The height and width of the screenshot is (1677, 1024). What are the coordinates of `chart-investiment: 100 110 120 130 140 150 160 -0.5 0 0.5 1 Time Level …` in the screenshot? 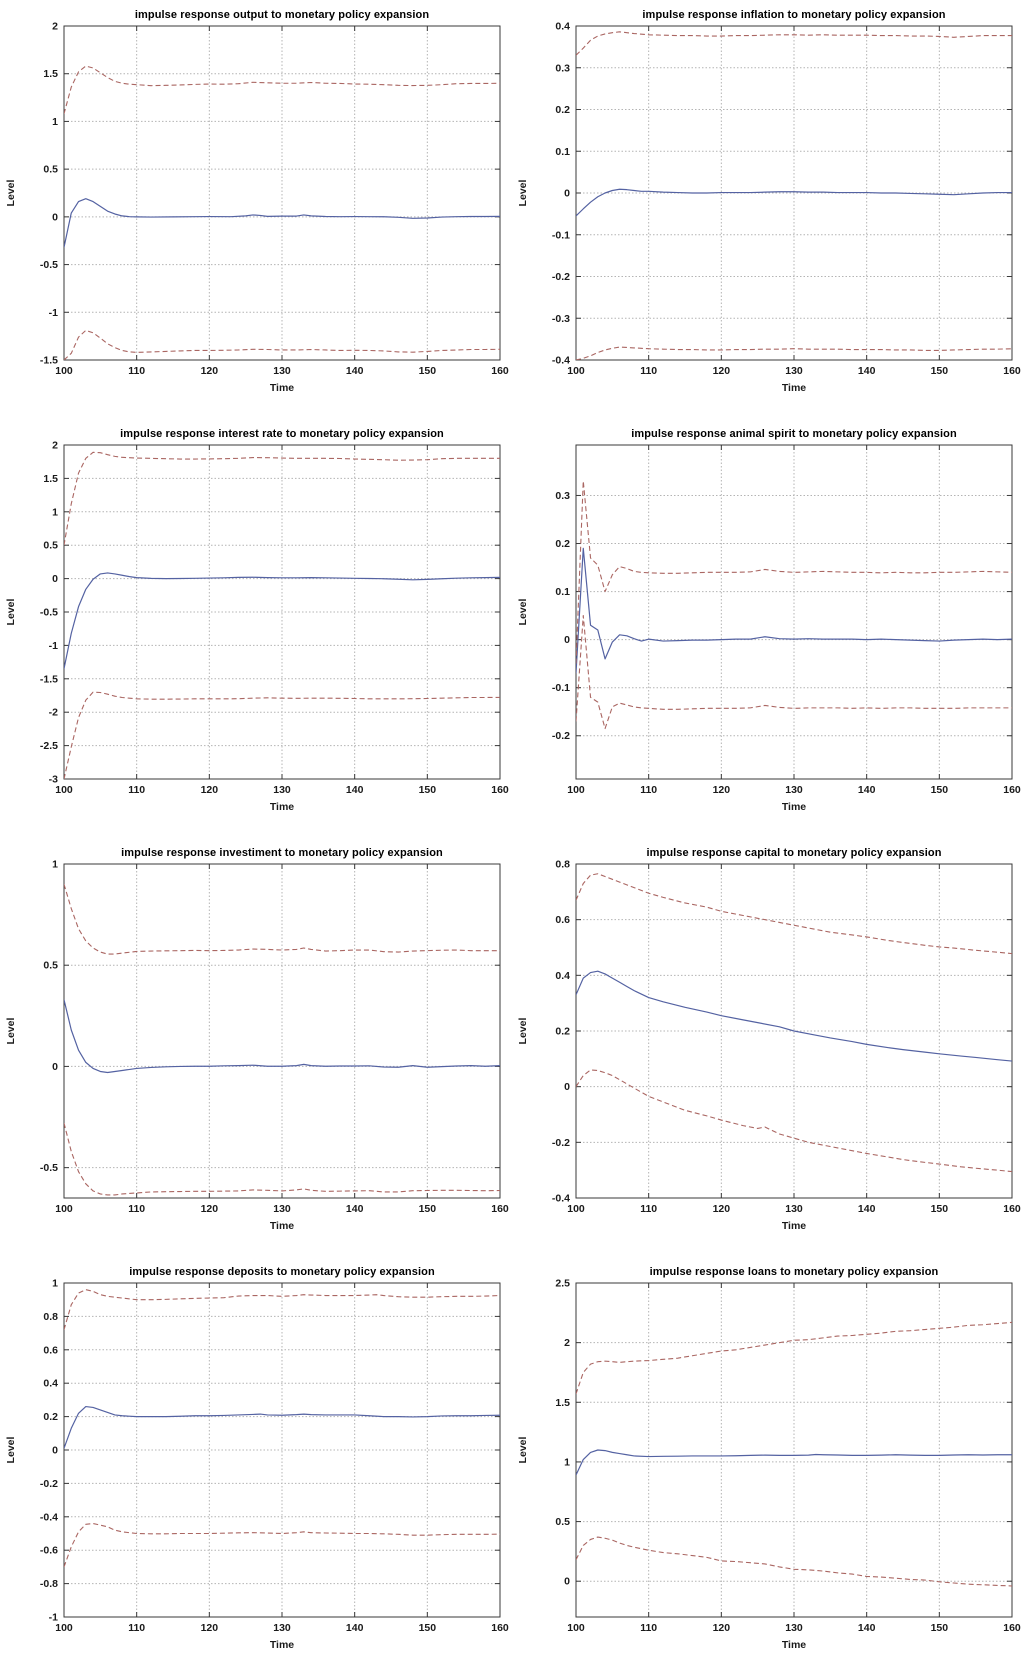 It's located at (256, 1047).